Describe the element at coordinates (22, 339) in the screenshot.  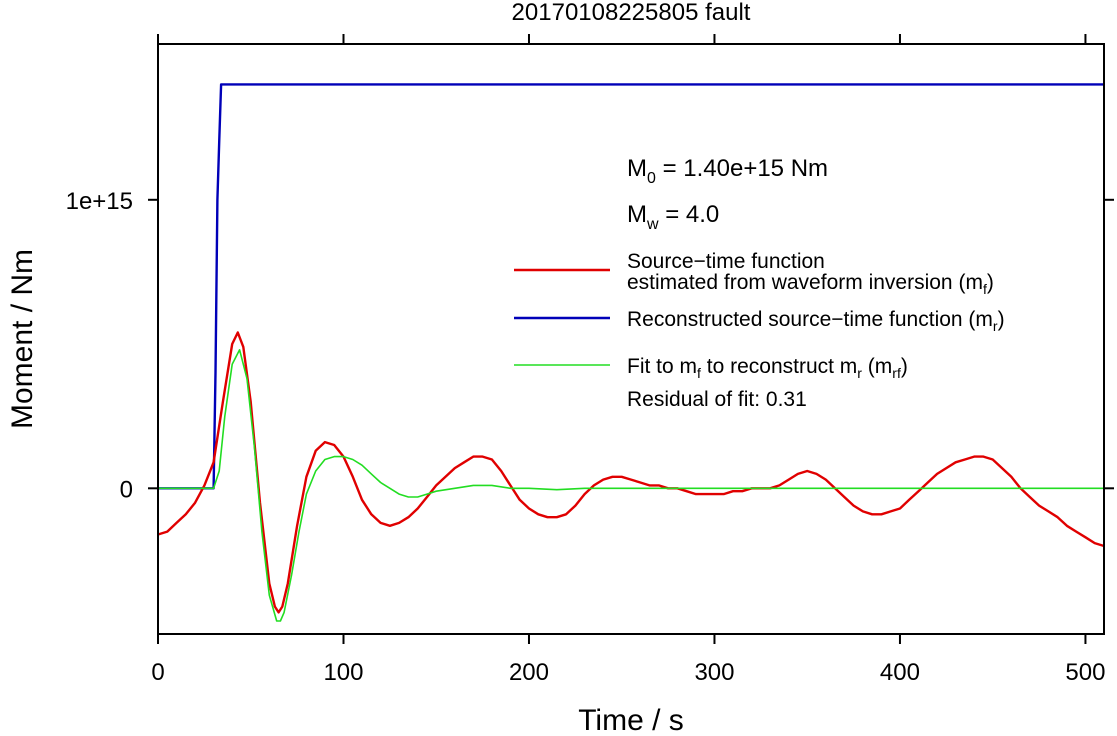
I see `y-axis-label: Moment / Nm` at that location.